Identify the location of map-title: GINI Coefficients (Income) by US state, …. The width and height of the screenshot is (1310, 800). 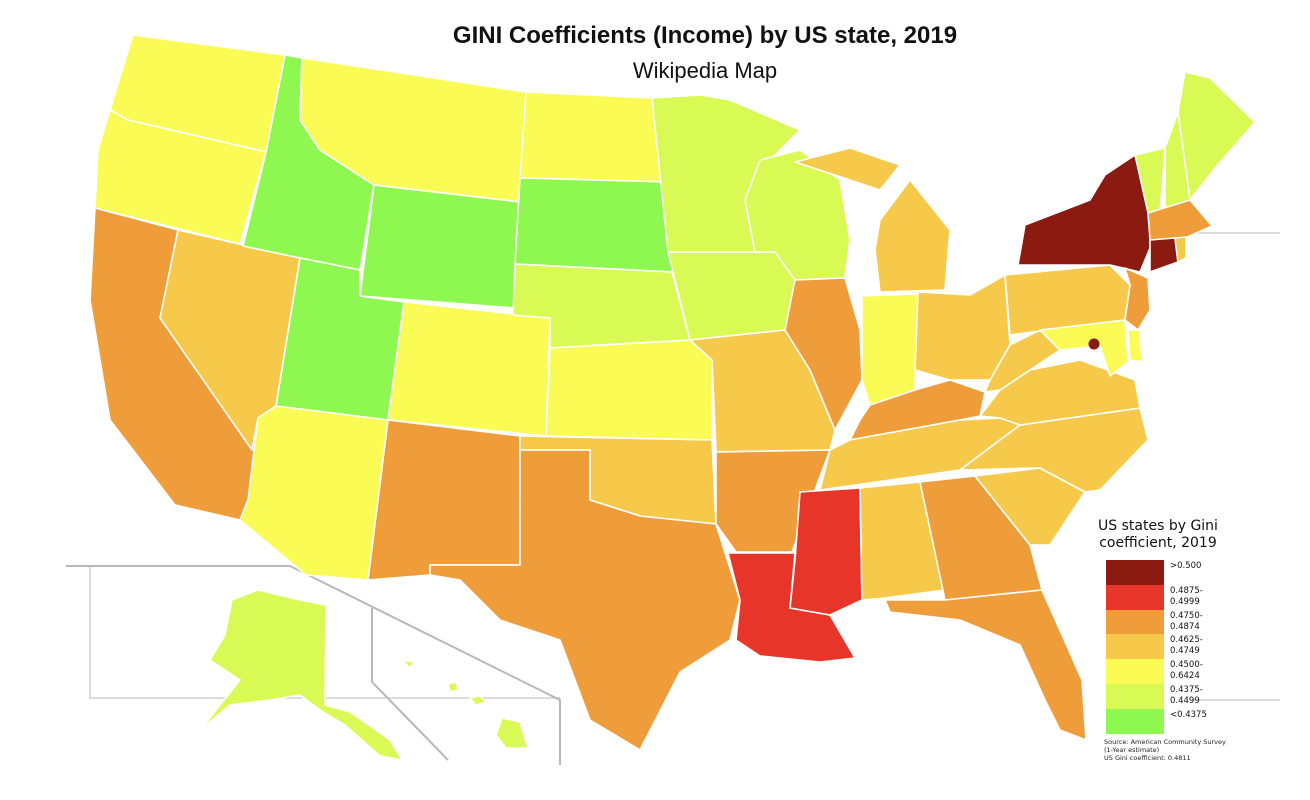
(705, 35).